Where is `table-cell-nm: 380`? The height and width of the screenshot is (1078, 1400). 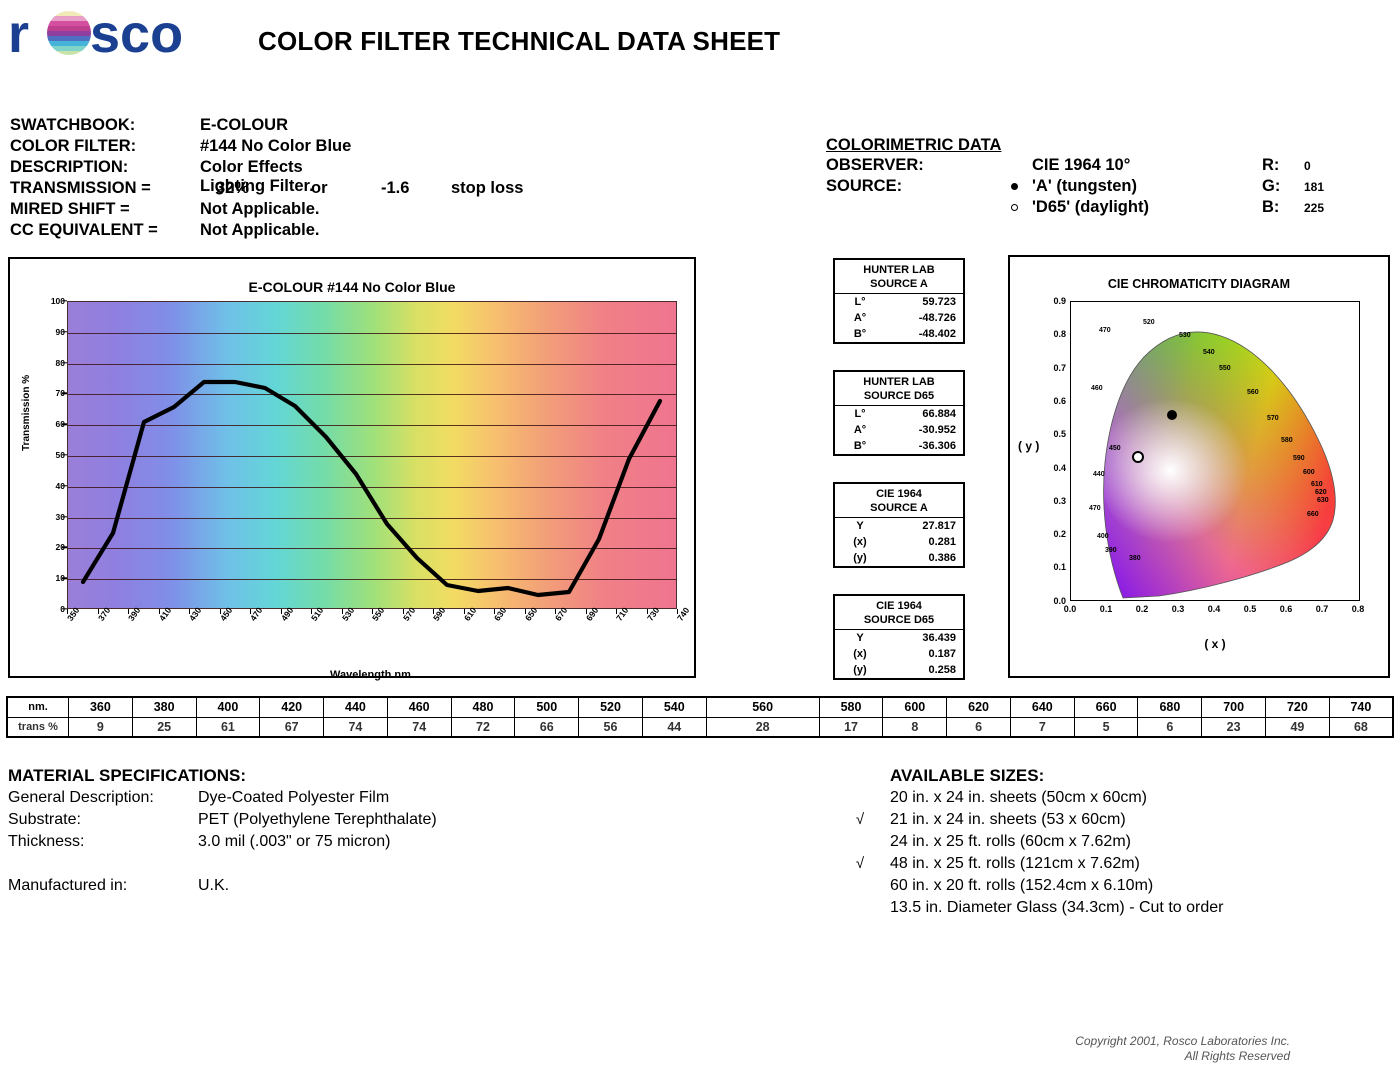
table-cell-nm: 380 is located at coordinates (164, 707).